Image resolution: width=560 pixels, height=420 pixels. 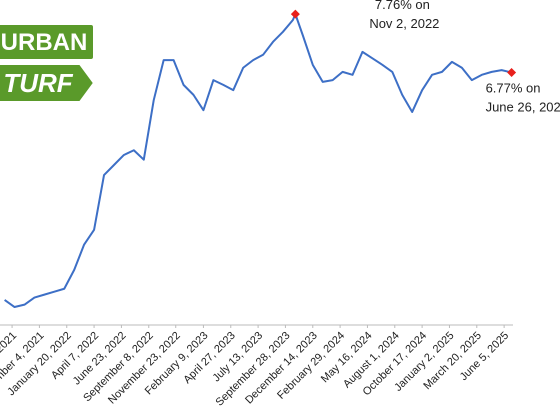 I want to click on x-tick-label: June 5, 2025, so click(x=484, y=356).